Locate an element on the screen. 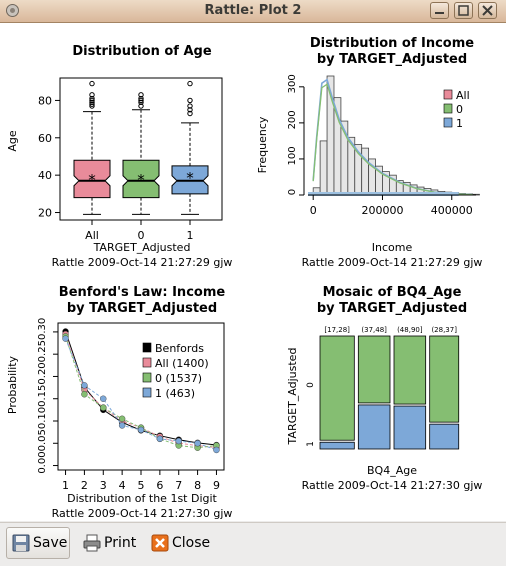  print-button: Print is located at coordinates (109, 543).